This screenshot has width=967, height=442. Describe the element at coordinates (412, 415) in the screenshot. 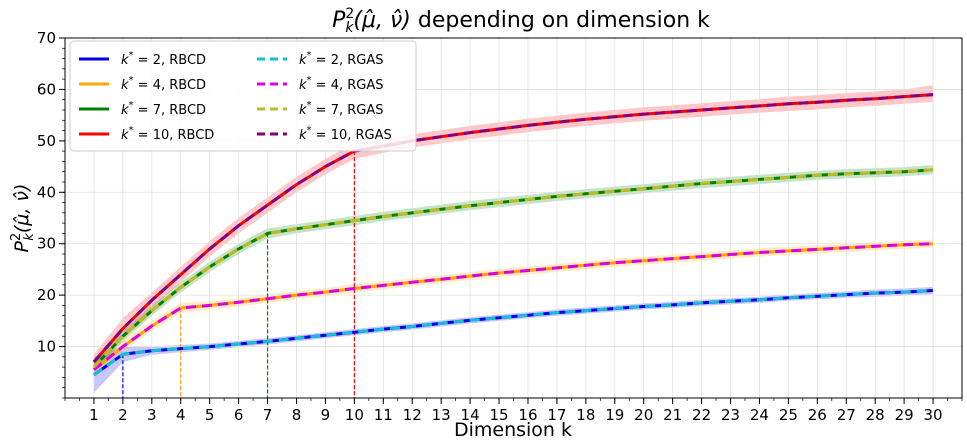

I see `x-tick-label: 12` at that location.